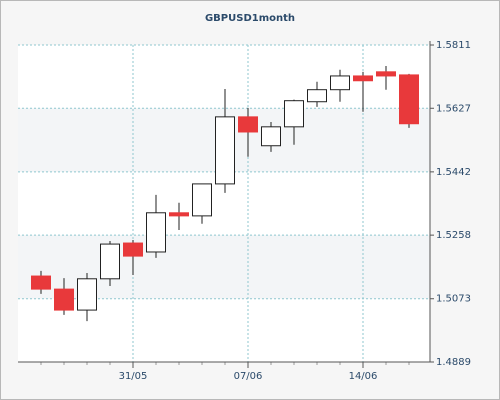  What do you see at coordinates (453, 299) in the screenshot?
I see `y-tick-label: 1.5073` at bounding box center [453, 299].